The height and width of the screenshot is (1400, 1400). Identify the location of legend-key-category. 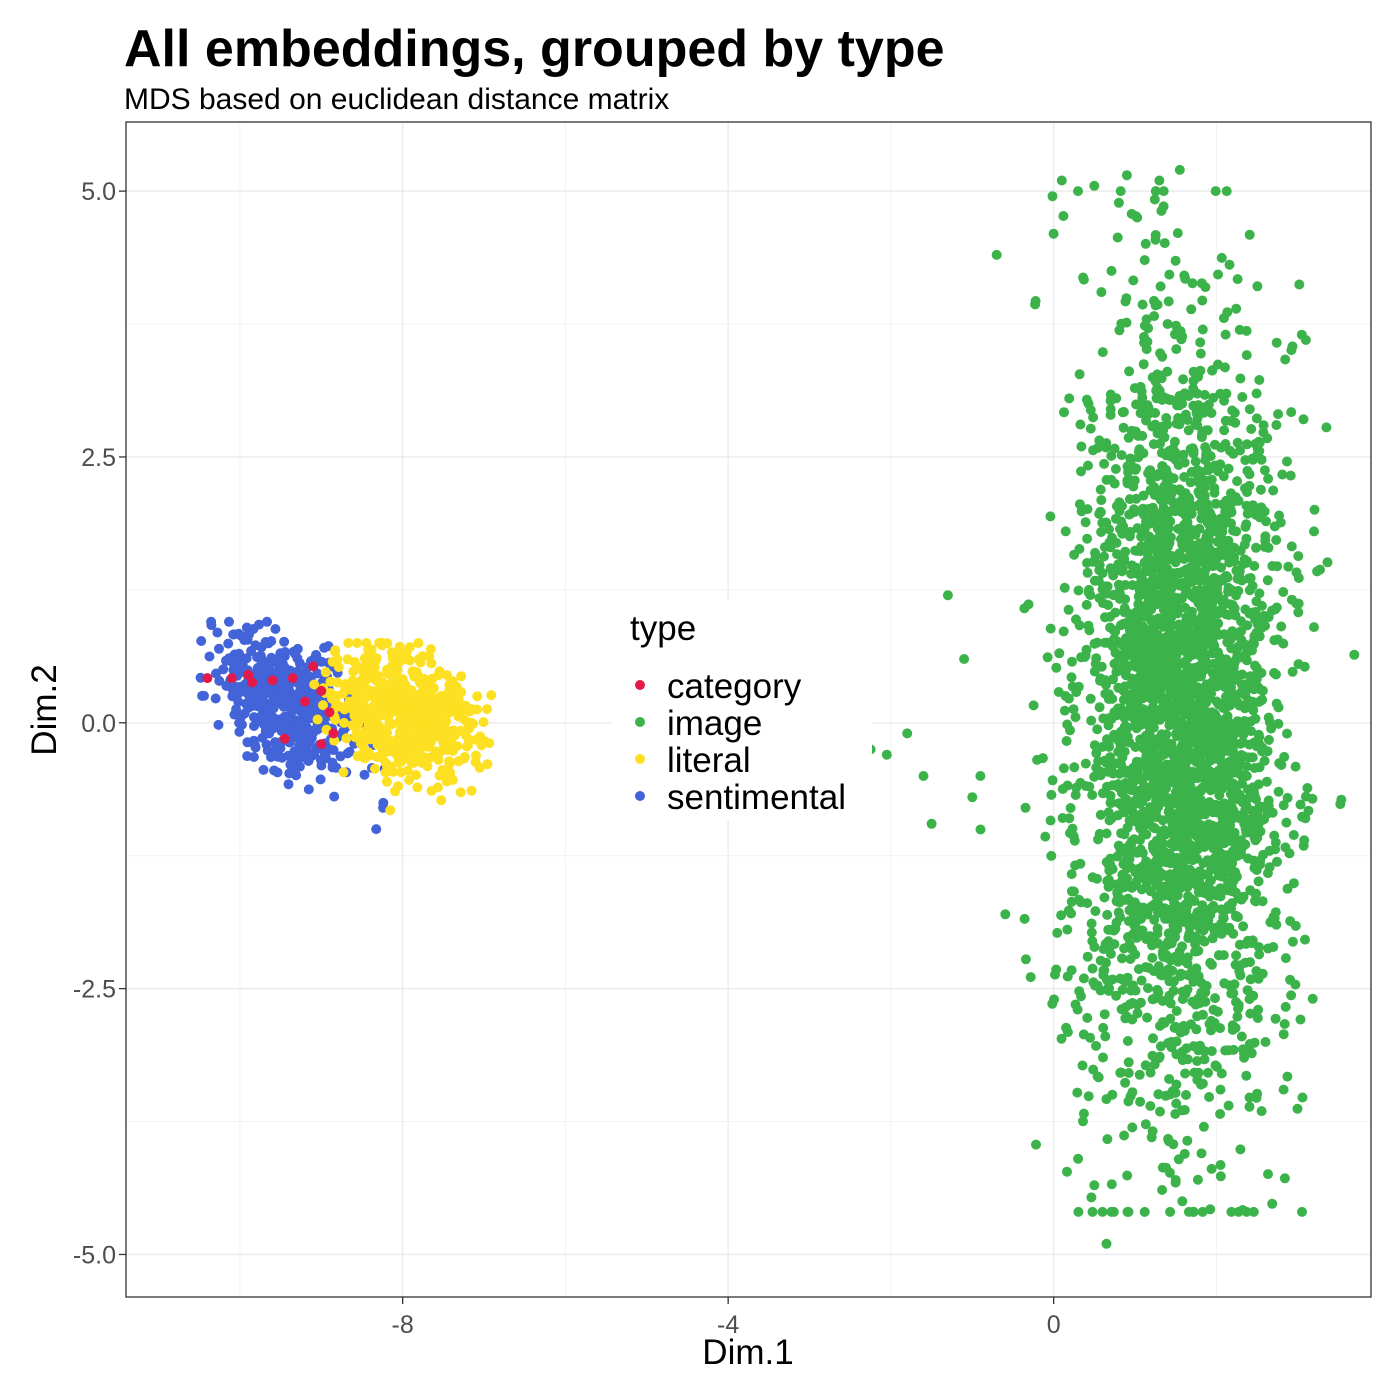
(640, 685).